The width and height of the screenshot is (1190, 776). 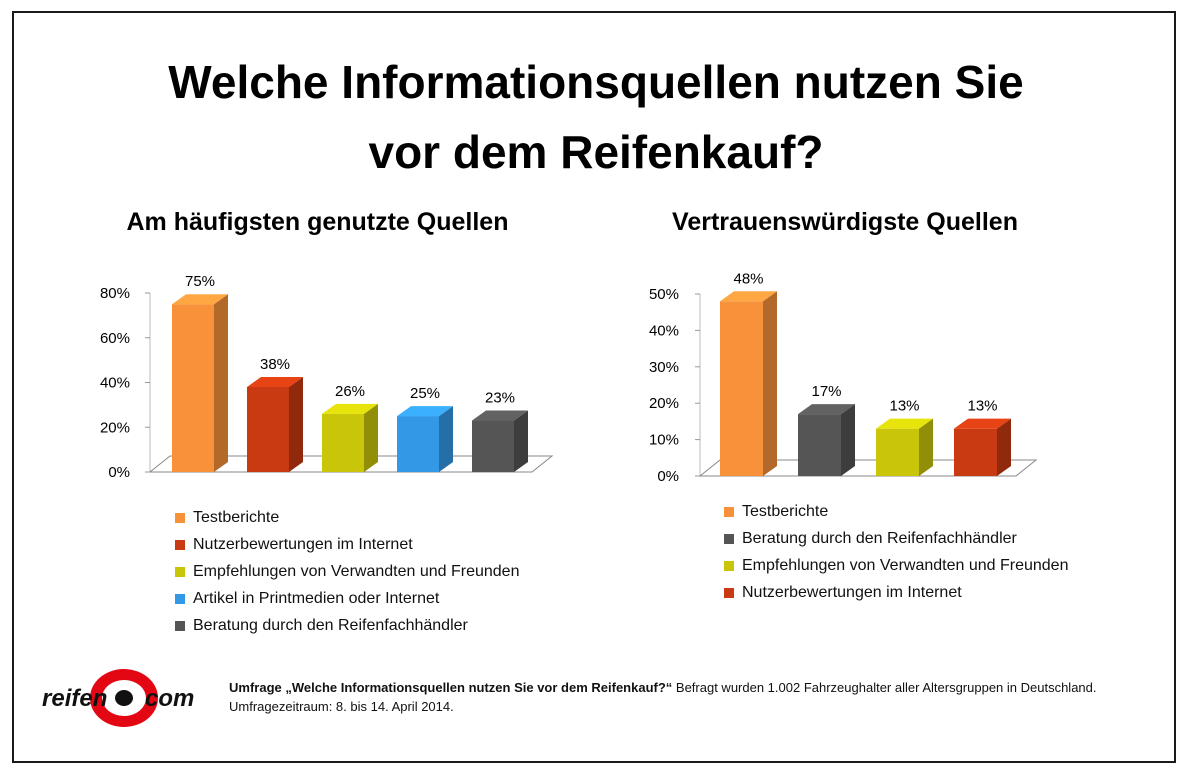 I want to click on chart2-legend-label: Testberichte, so click(x=785, y=511).